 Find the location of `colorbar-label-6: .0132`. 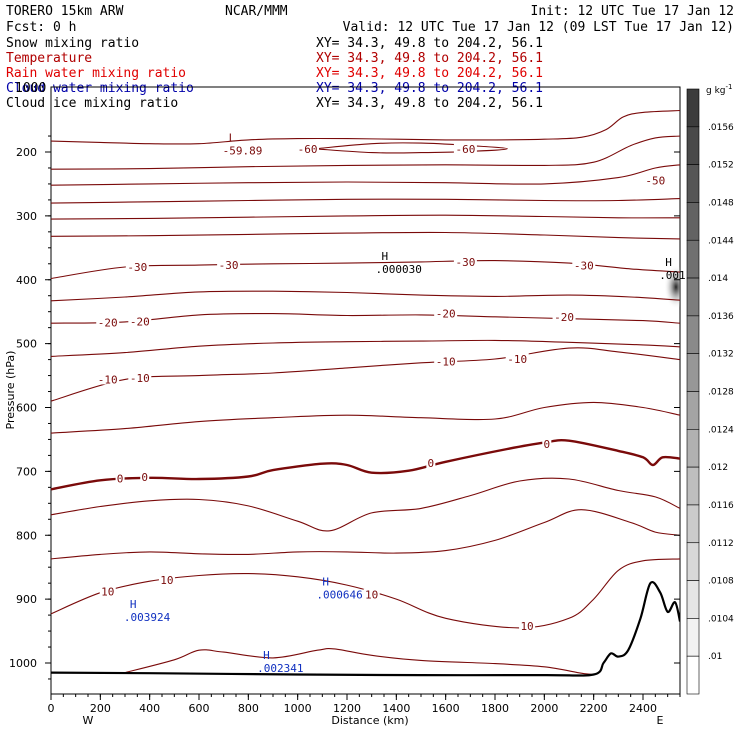

colorbar-label-6: .0132 is located at coordinates (721, 355).